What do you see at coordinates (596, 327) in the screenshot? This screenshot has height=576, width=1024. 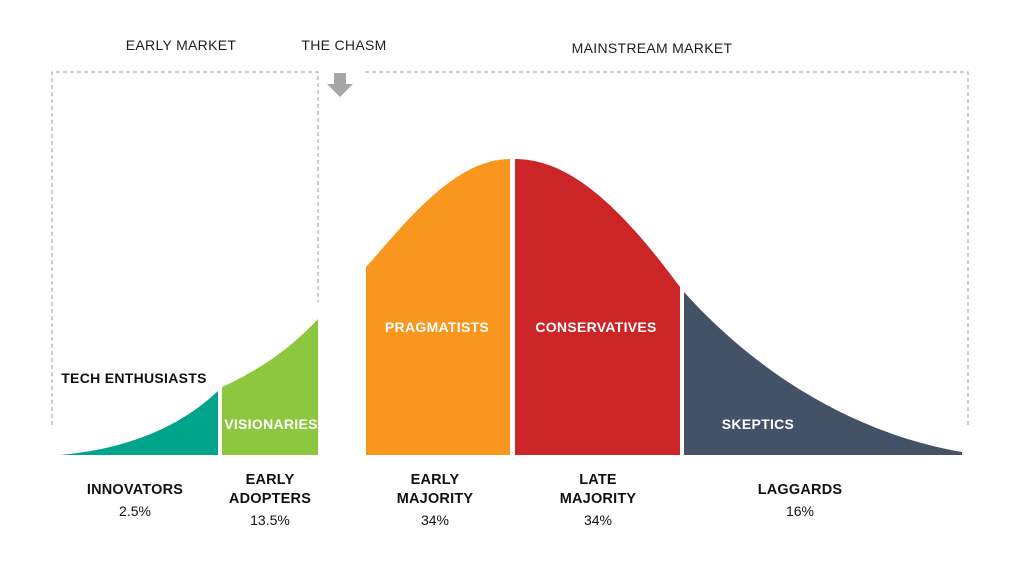 I see `conservatives-label: CONSERVATIVES` at bounding box center [596, 327].